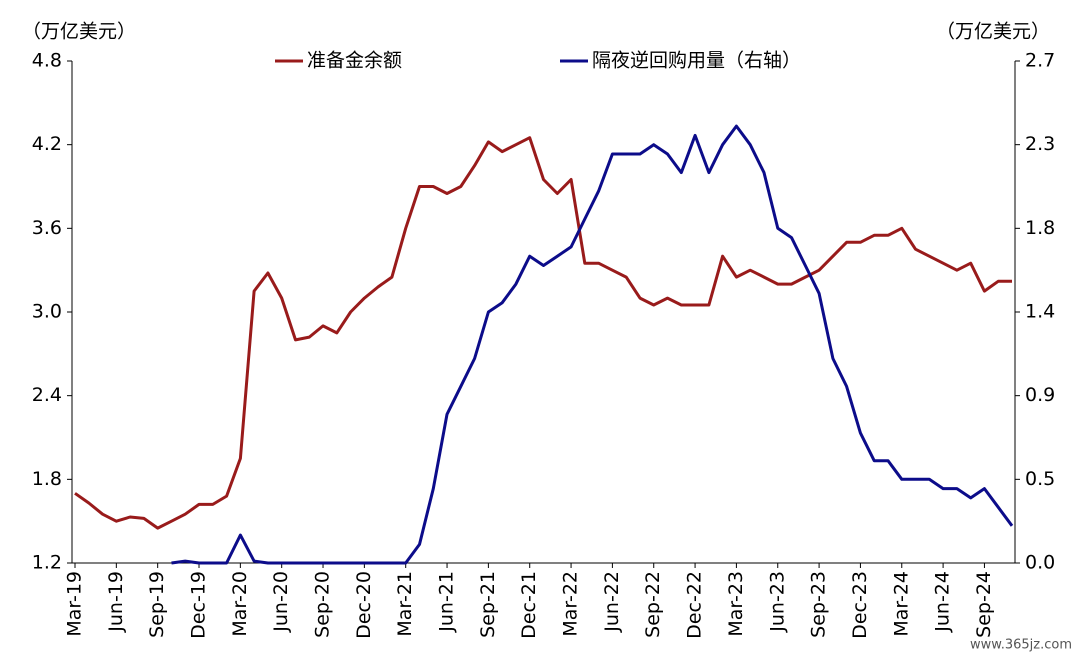  What do you see at coordinates (157, 604) in the screenshot?
I see `x-tick-label: Sep-19` at bounding box center [157, 604].